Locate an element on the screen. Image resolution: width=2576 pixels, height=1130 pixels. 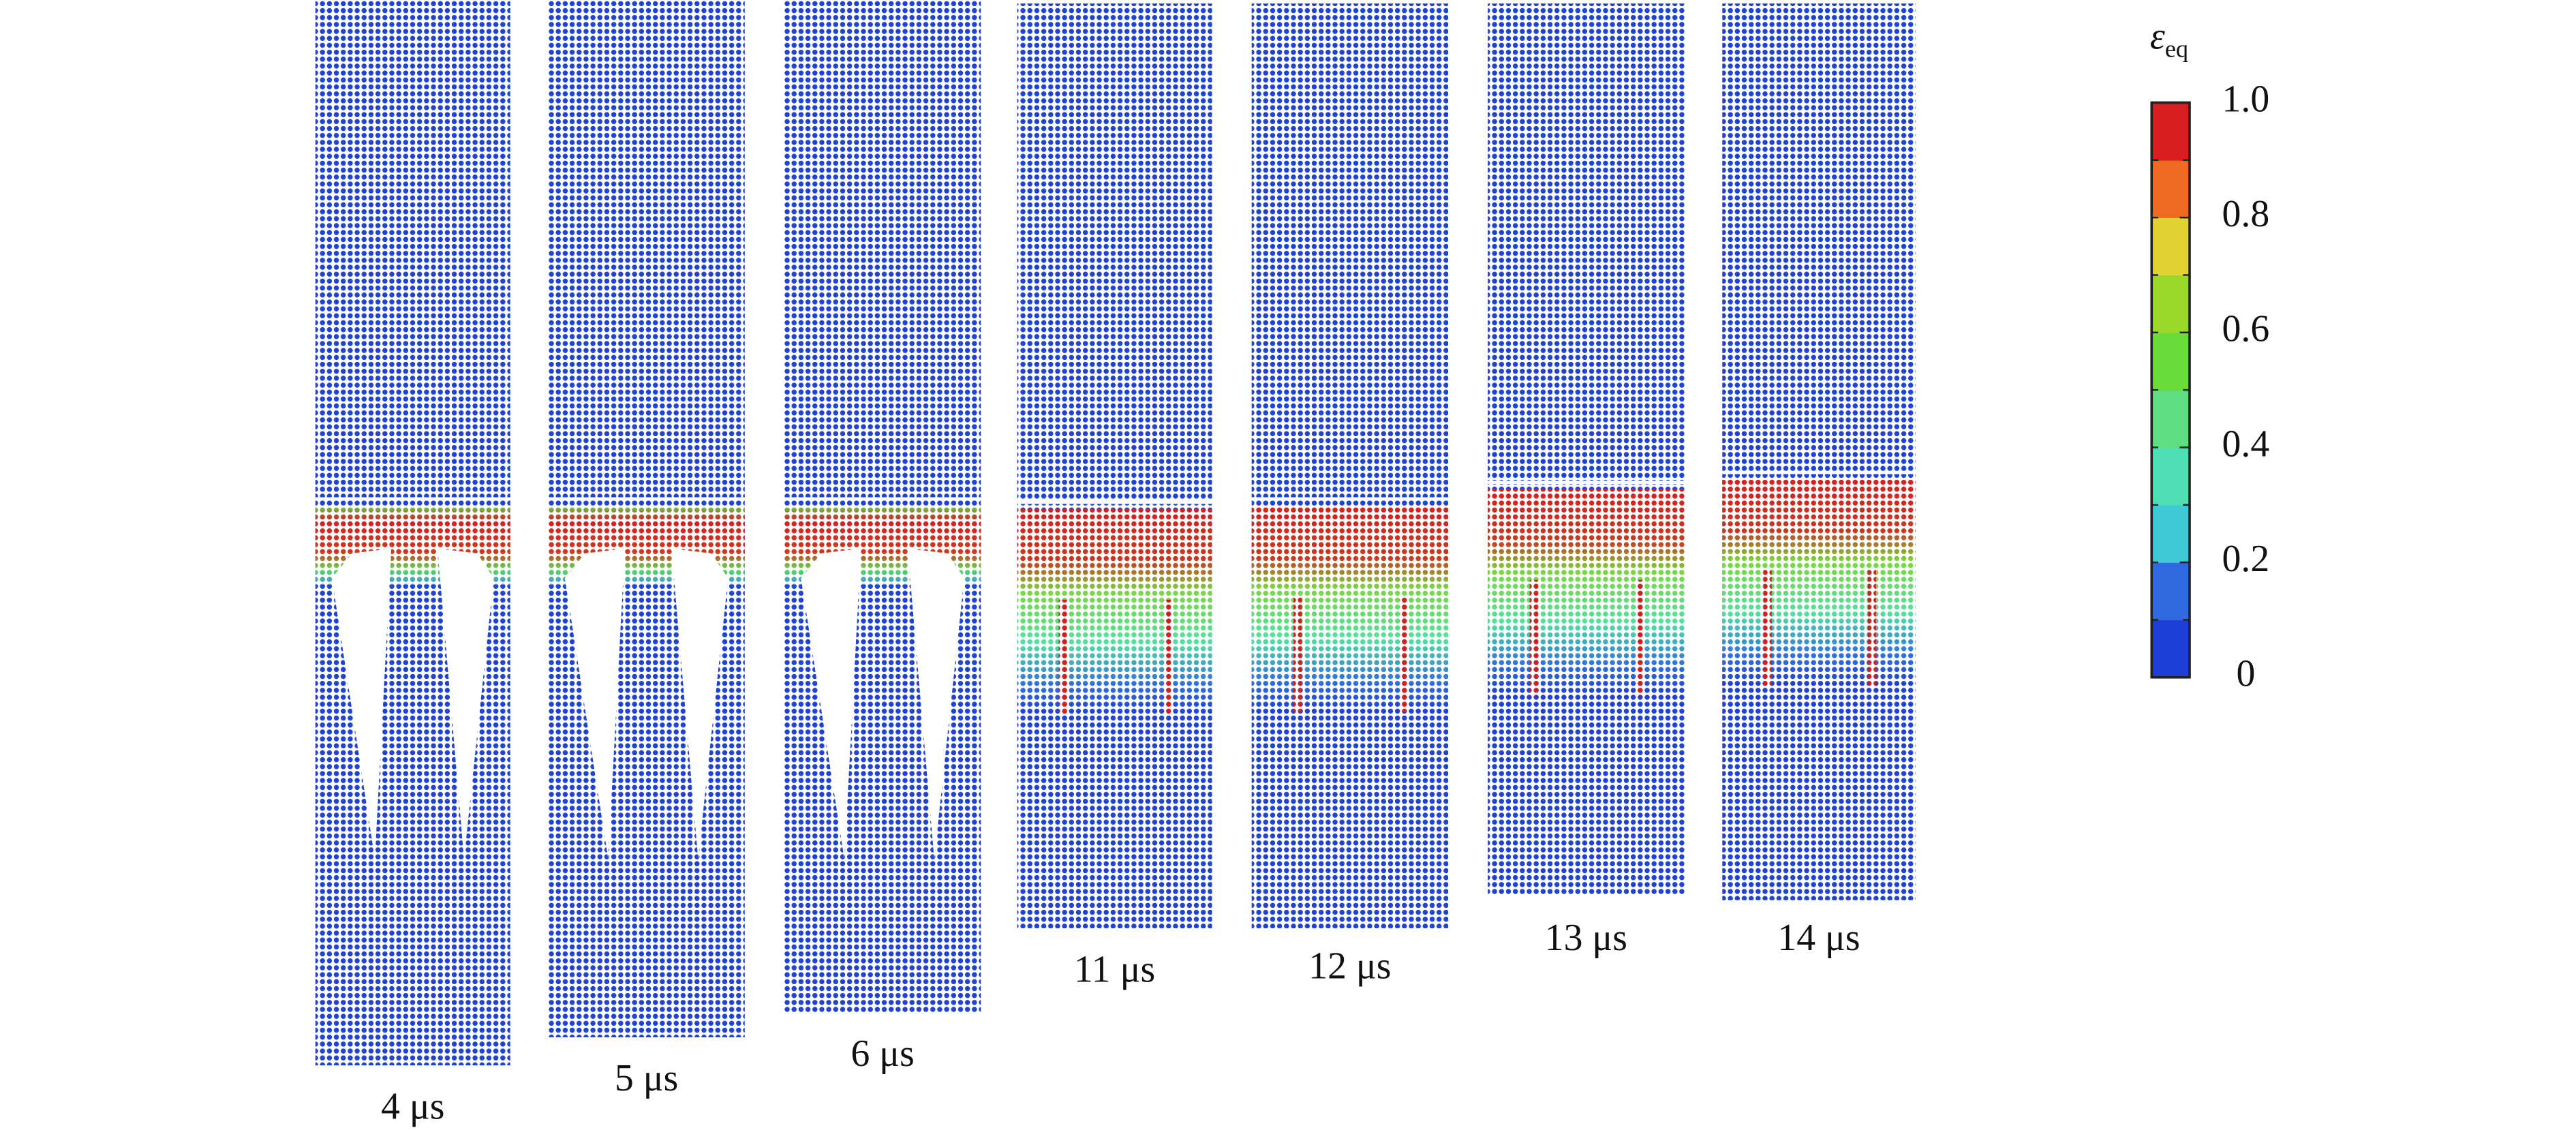
time-label: 14 μs is located at coordinates (1819, 938).